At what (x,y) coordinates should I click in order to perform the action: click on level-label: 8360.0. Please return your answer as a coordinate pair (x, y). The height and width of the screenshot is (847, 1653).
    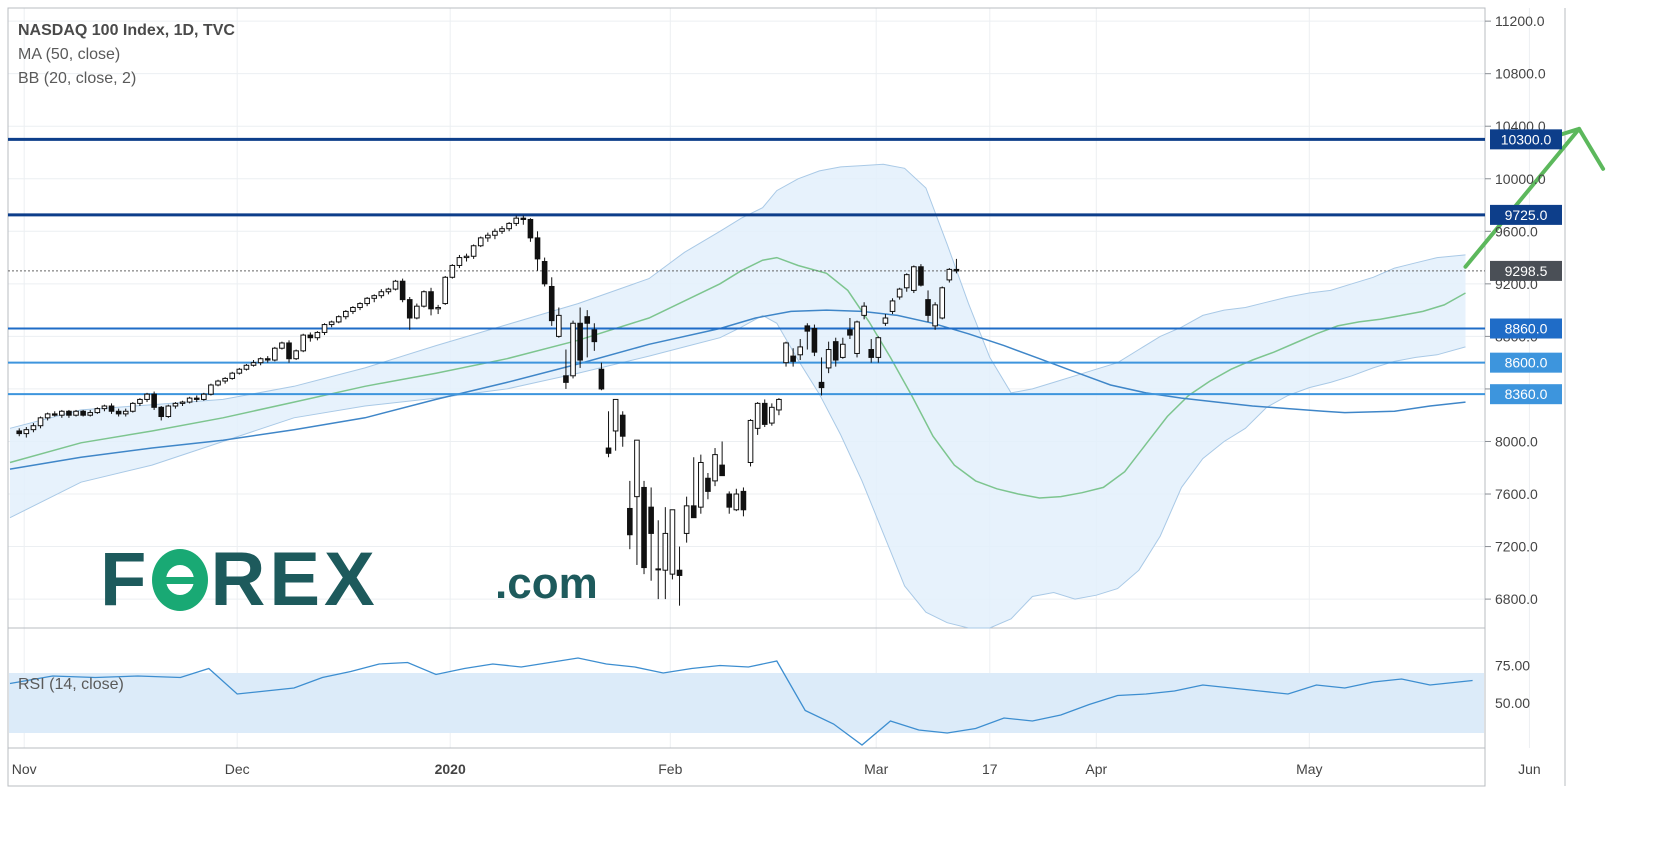
    Looking at the image, I should click on (1526, 394).